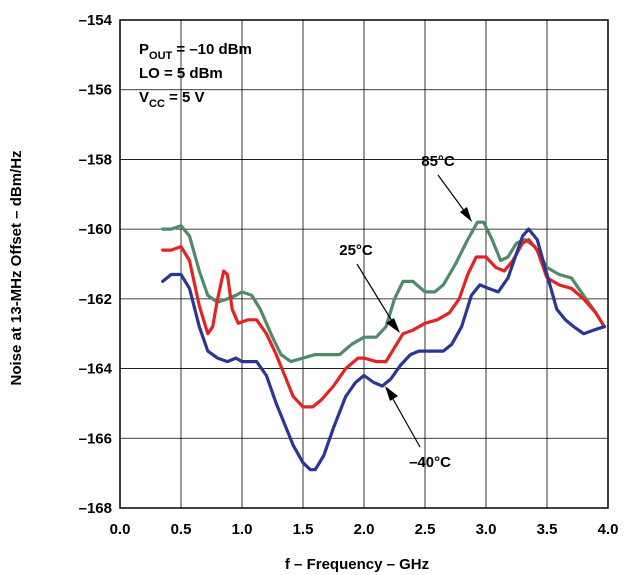 This screenshot has width=624, height=575. Describe the element at coordinates (95, 508) in the screenshot. I see `y-tick-label: –168` at that location.